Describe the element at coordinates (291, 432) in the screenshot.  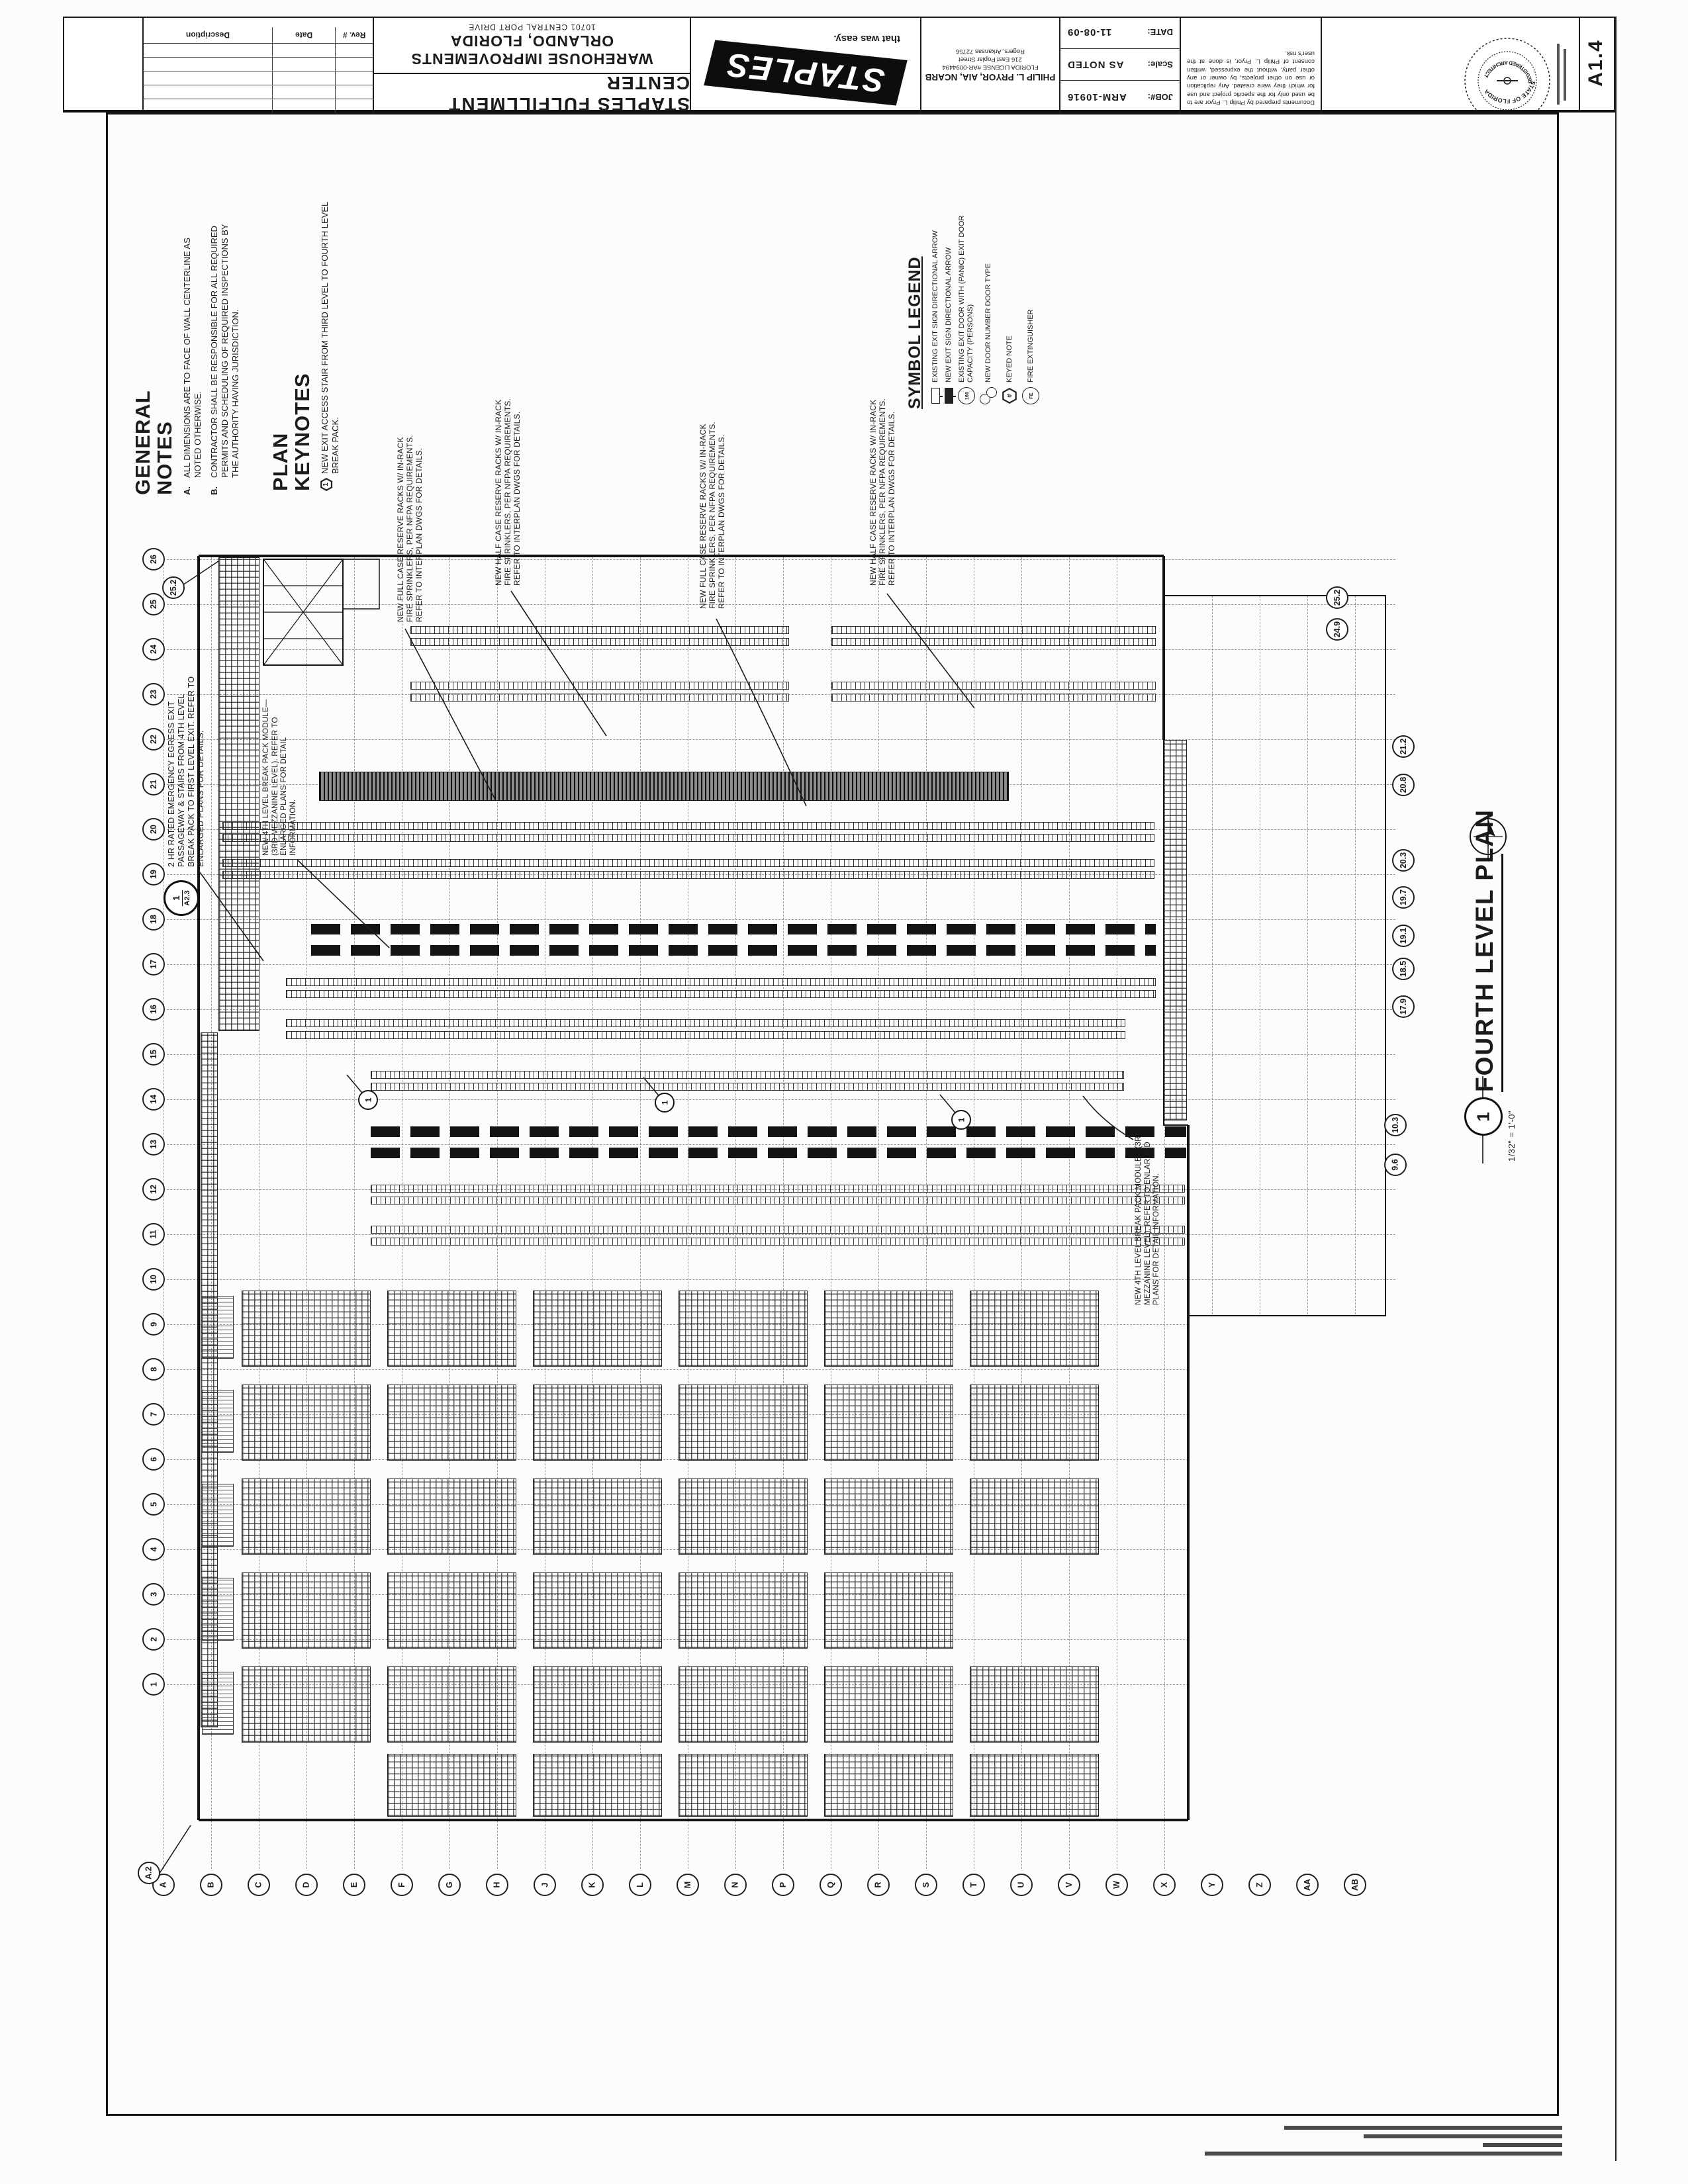
I see `plan-keynotes-title: PLAN KEYNOTES` at that location.